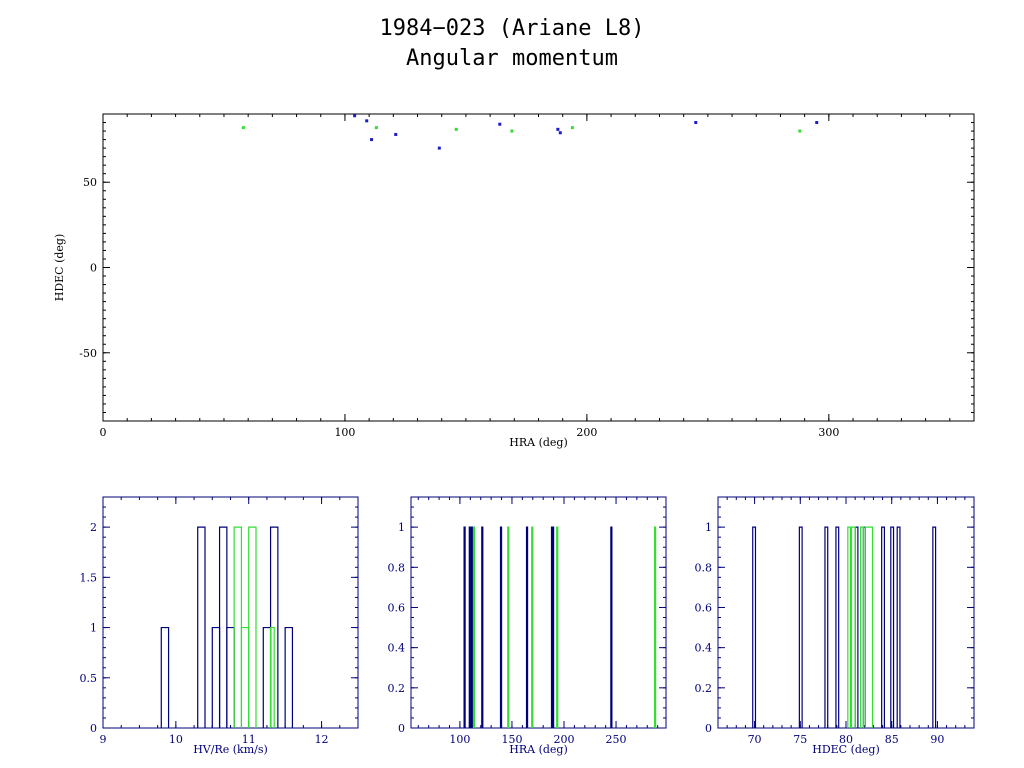 Image resolution: width=1024 pixels, height=768 pixels. What do you see at coordinates (322, 739) in the screenshot?
I see `hist-hv-x-tick-label: 12` at bounding box center [322, 739].